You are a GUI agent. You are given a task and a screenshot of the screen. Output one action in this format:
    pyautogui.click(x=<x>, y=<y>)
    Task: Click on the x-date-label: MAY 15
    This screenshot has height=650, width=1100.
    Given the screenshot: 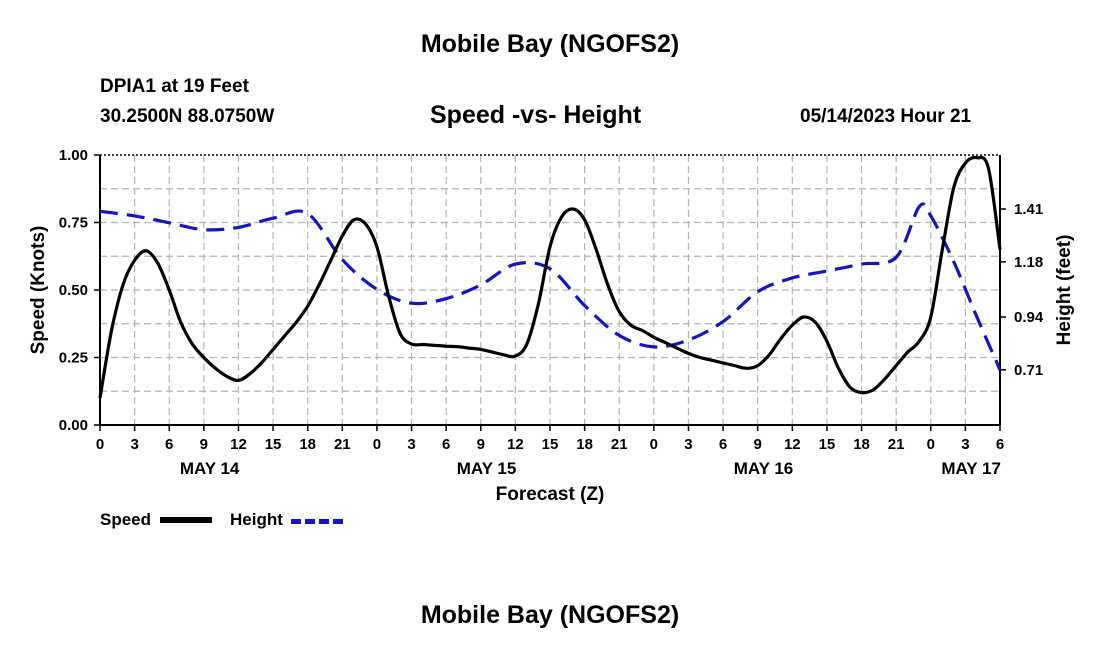 What is the action you would take?
    pyautogui.click(x=487, y=468)
    